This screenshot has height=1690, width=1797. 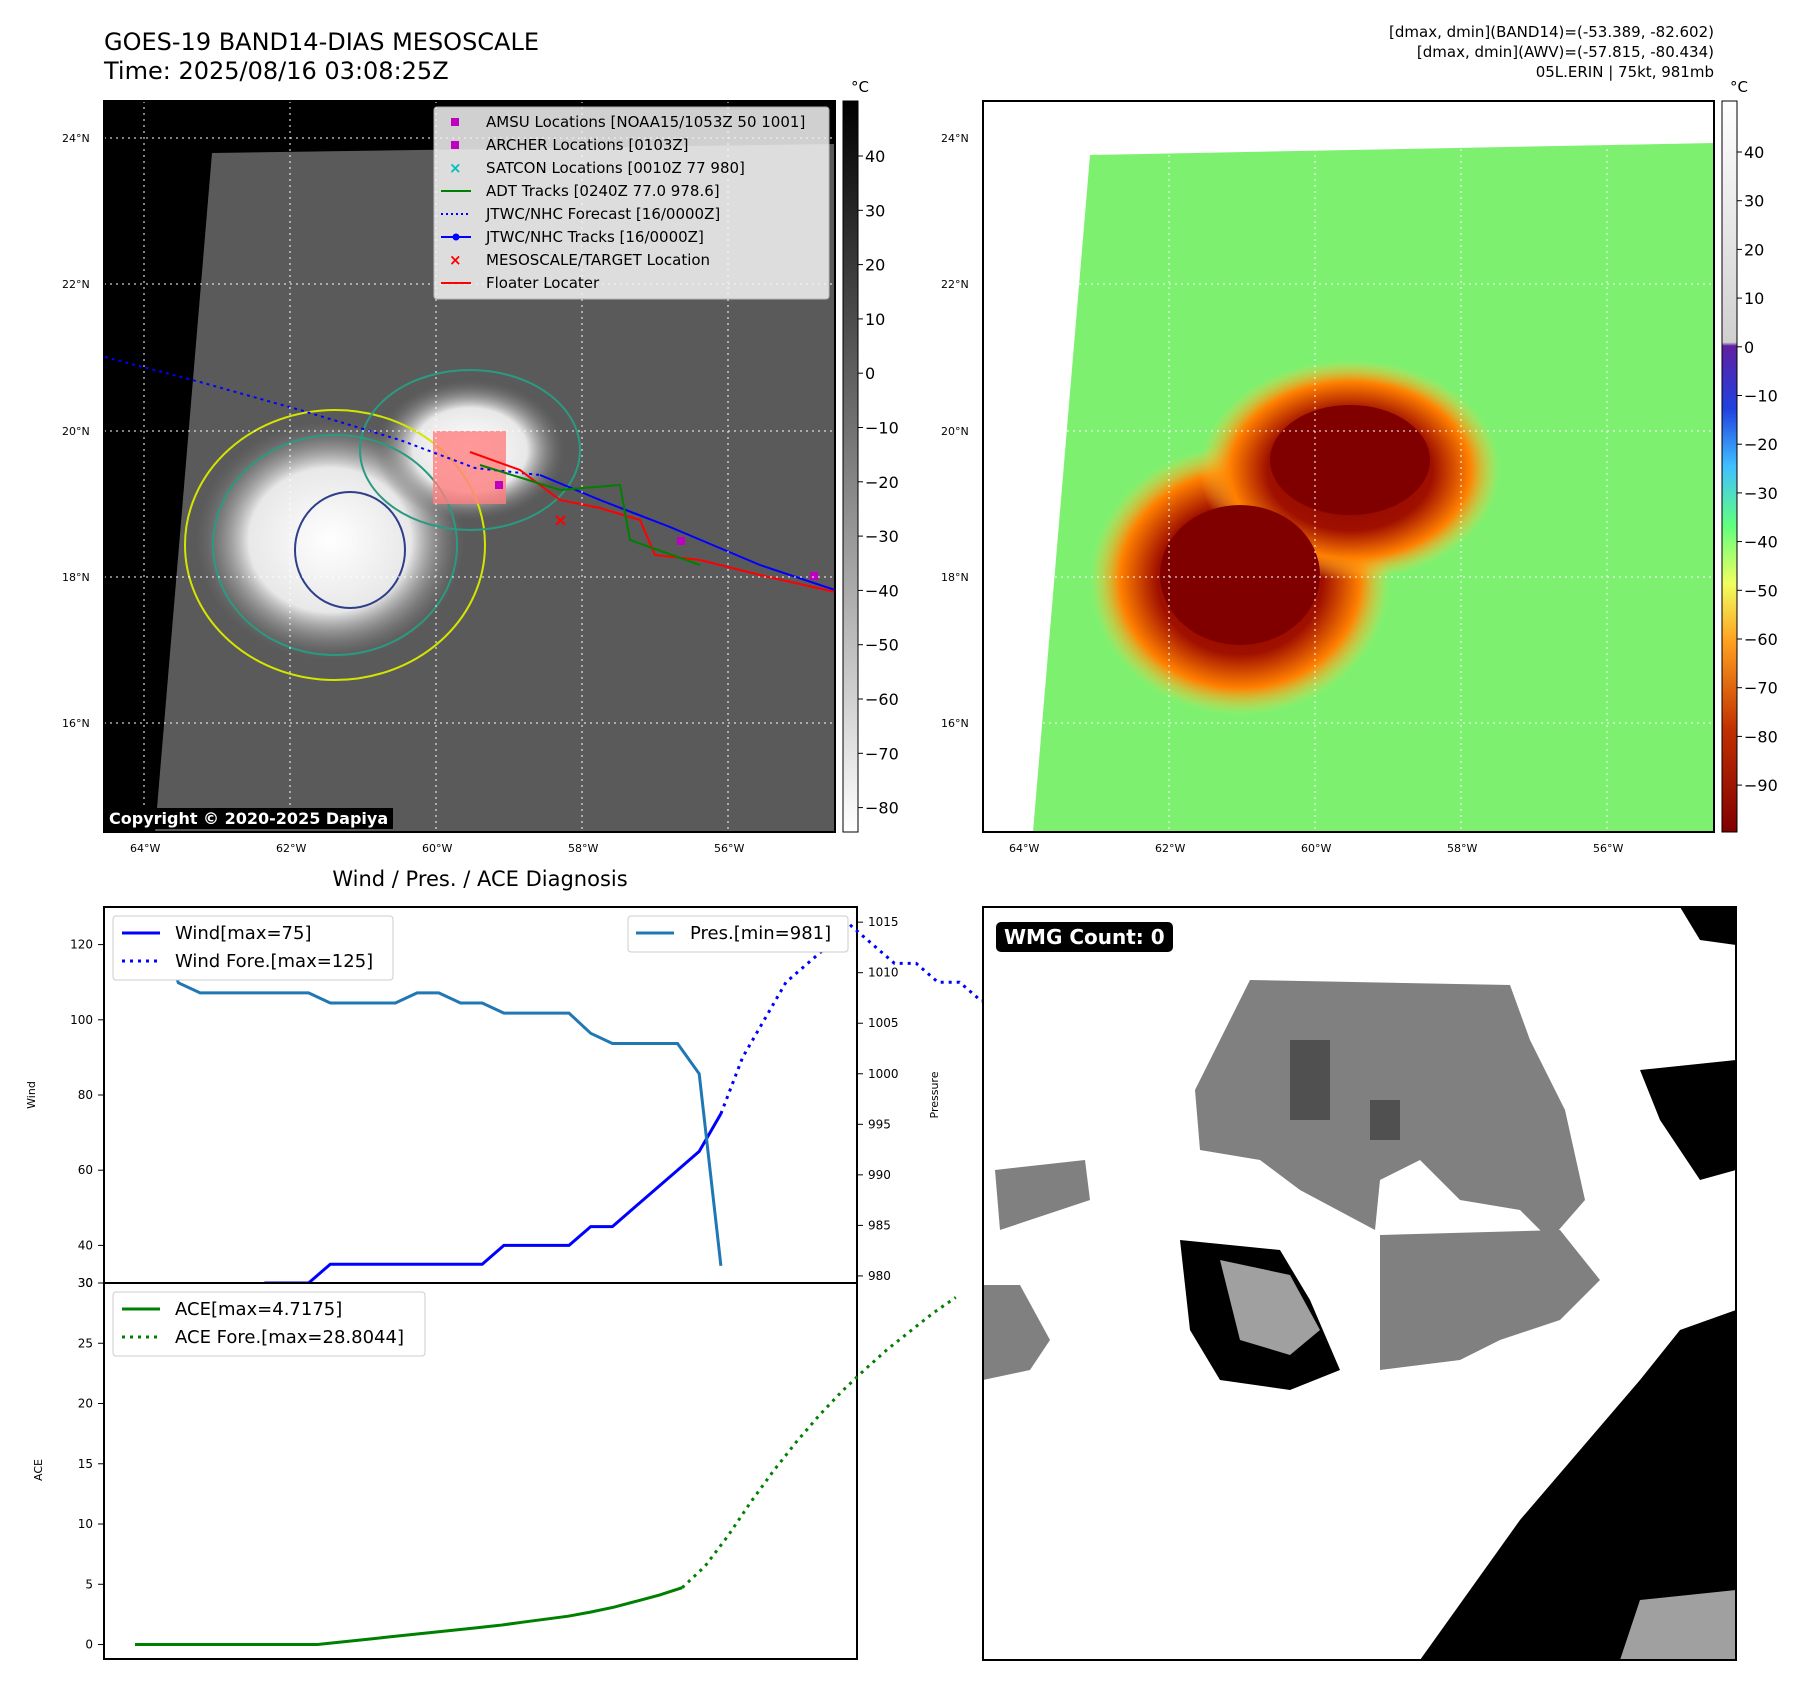 What do you see at coordinates (276, 71) in the screenshot?
I see `title-line-2: Time: 2025/08/16 03:08:25Z` at bounding box center [276, 71].